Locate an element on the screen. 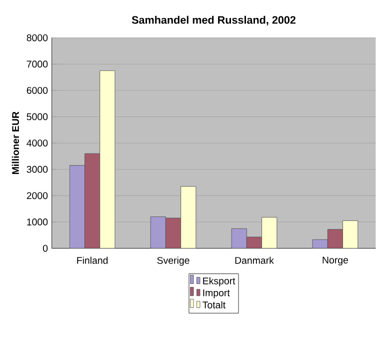 Image resolution: width=380 pixels, height=356 pixels. x-tick-label: Finland is located at coordinates (92, 260).